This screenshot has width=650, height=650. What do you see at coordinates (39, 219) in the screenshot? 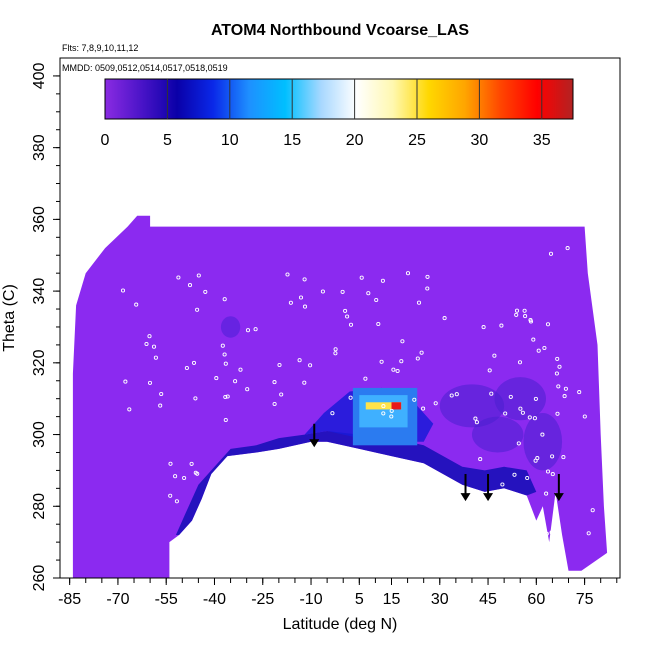
I see `y-tick-label: 360` at bounding box center [39, 219].